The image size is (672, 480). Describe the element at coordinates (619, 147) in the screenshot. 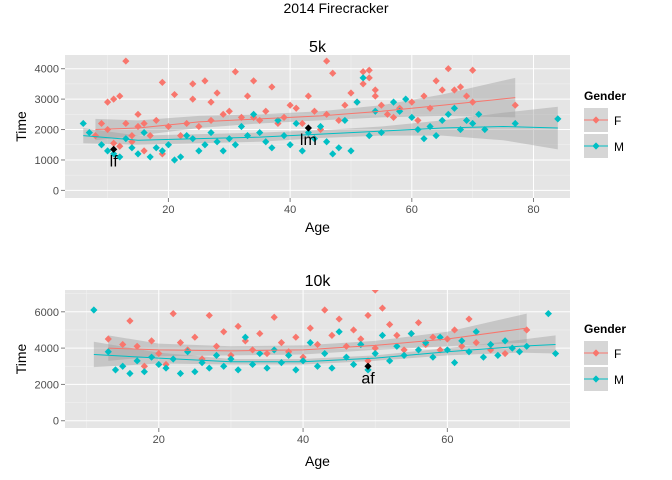

I see `legend-label: M` at that location.